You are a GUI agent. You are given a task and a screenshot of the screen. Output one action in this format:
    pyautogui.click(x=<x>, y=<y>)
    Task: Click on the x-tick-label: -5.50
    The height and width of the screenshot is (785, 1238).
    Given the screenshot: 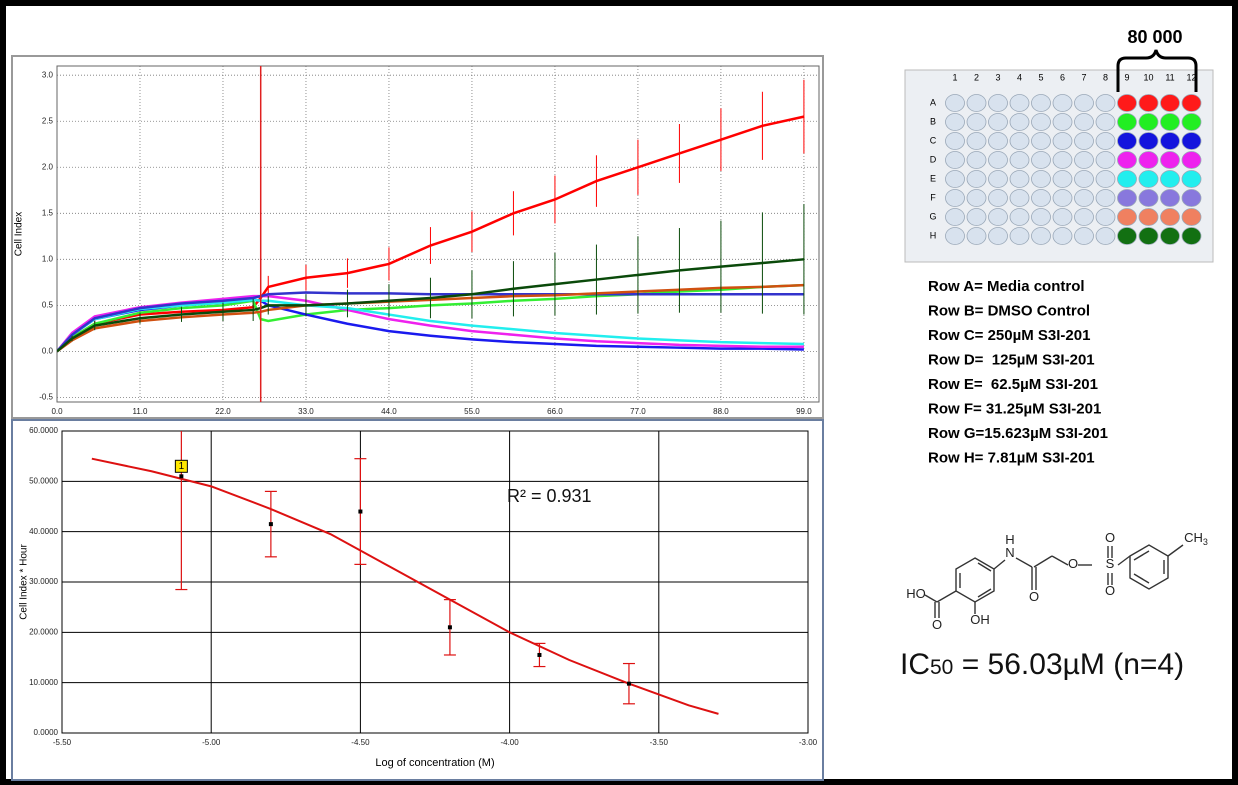 What is the action you would take?
    pyautogui.click(x=62, y=742)
    